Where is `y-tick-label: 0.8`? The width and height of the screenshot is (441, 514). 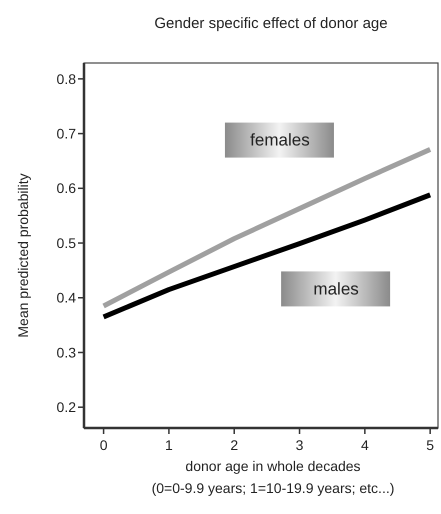
y-tick-label: 0.8 is located at coordinates (66, 78).